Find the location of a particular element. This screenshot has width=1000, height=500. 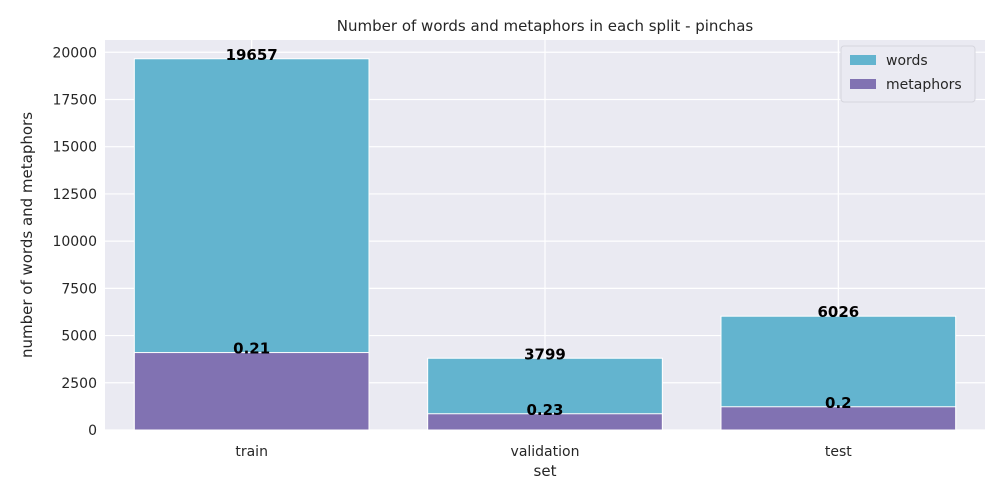

data-label-words-test: 6026 is located at coordinates (838, 312).